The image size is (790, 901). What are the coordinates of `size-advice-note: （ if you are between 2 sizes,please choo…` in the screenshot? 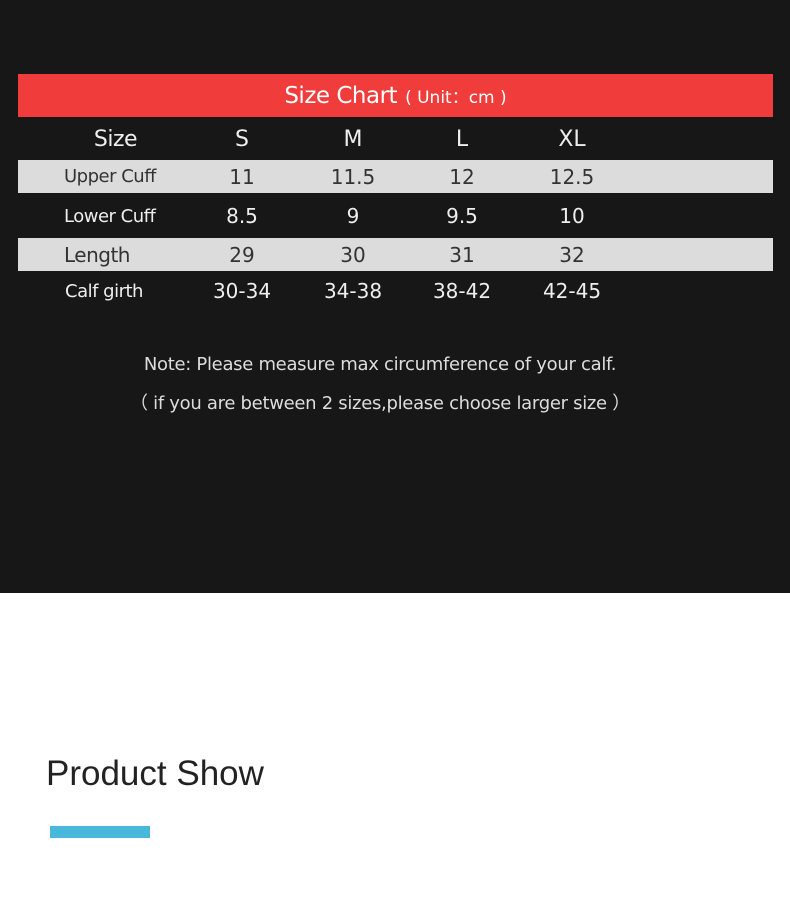 It's located at (380, 403).